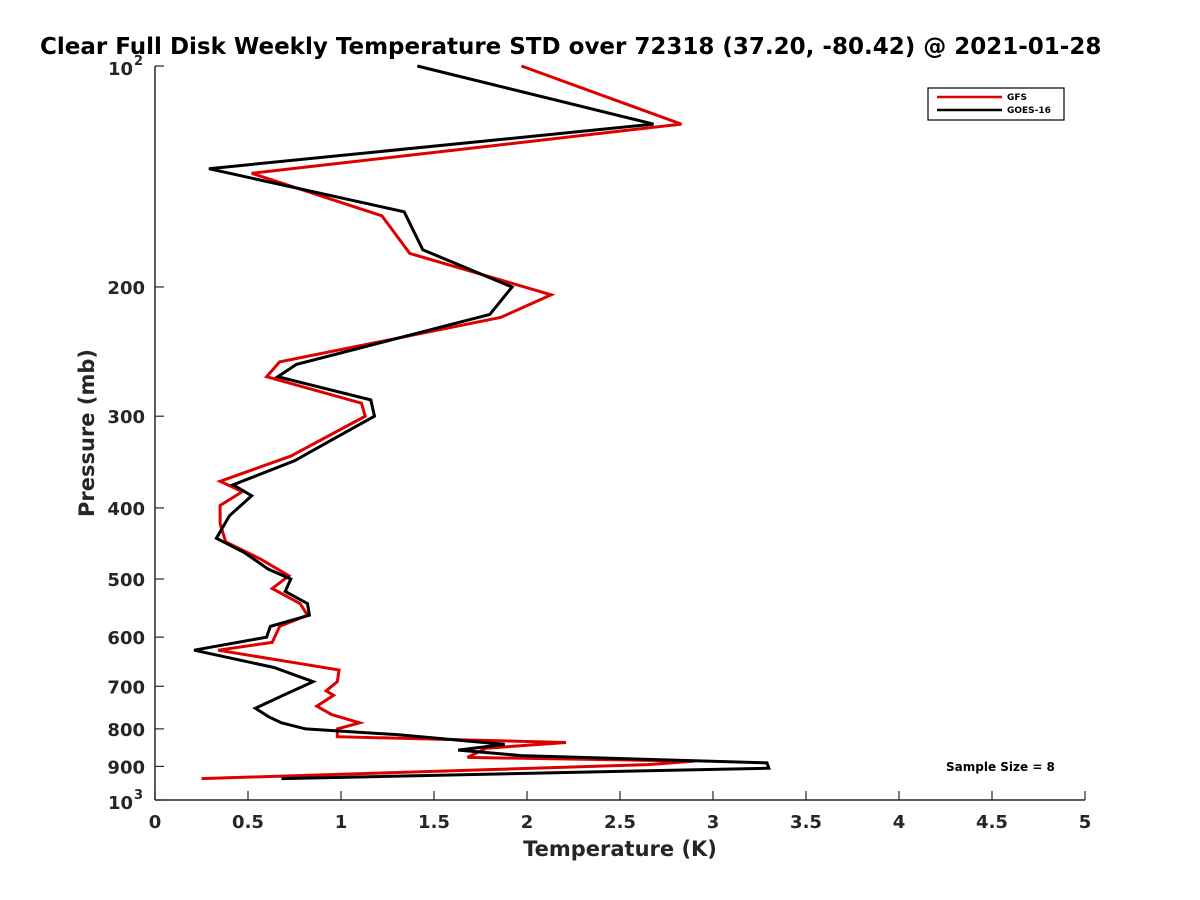  Describe the element at coordinates (138, 795) in the screenshot. I see `y-tick-exponent: 3` at that location.